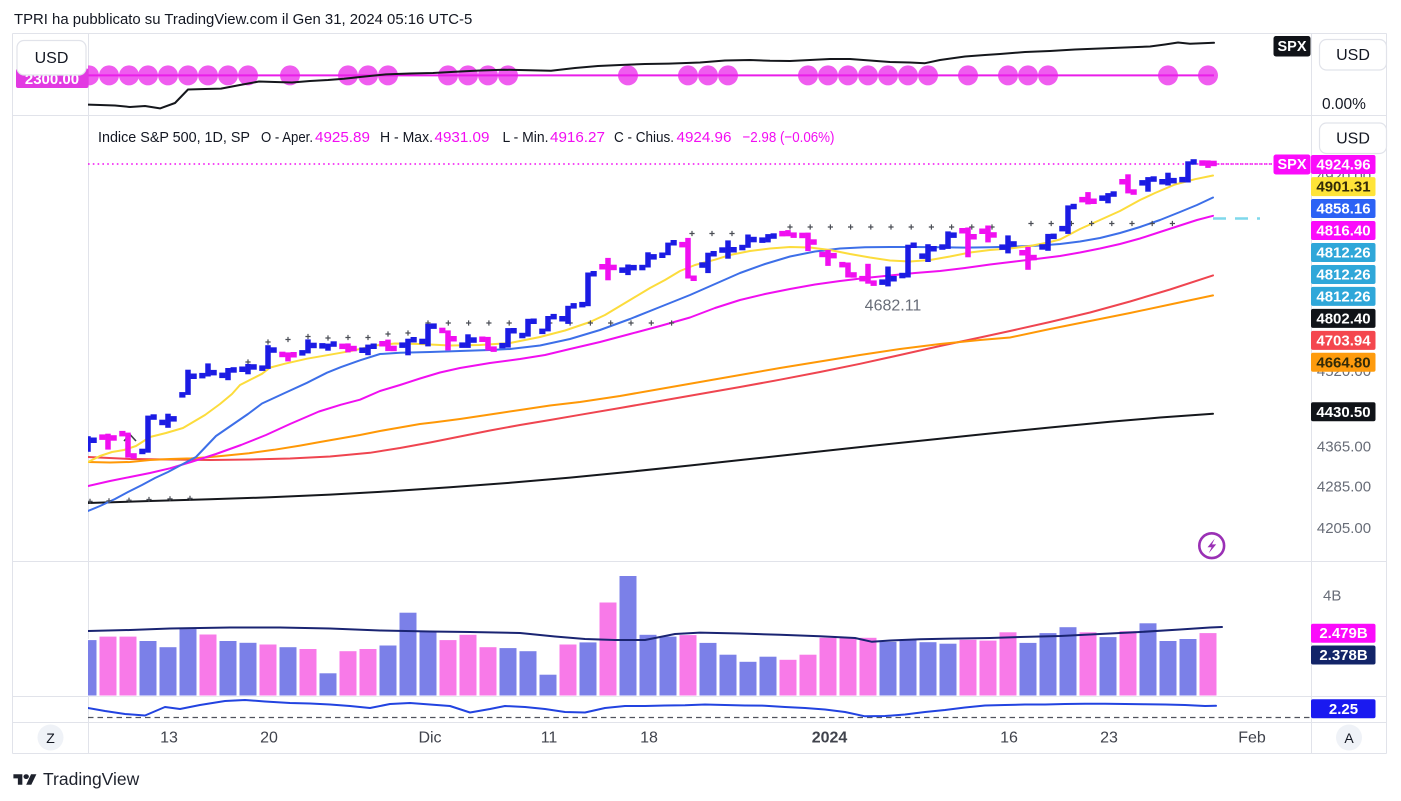 The width and height of the screenshot is (1401, 801). I want to click on svg-text: 2024, so click(830, 738).